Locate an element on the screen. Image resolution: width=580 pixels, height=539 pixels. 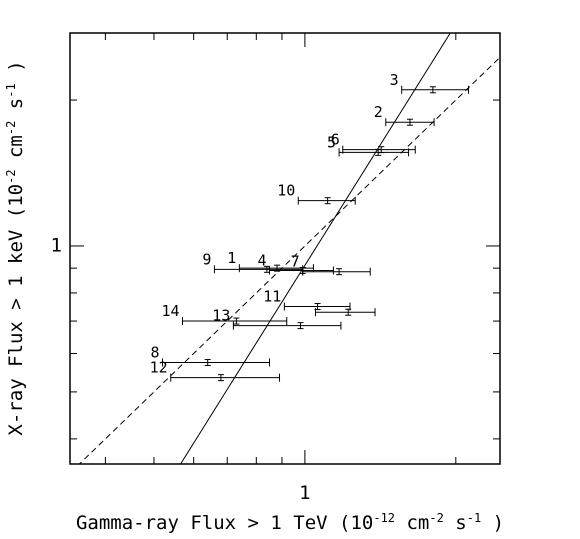
point-label: 8 is located at coordinates (154, 352).